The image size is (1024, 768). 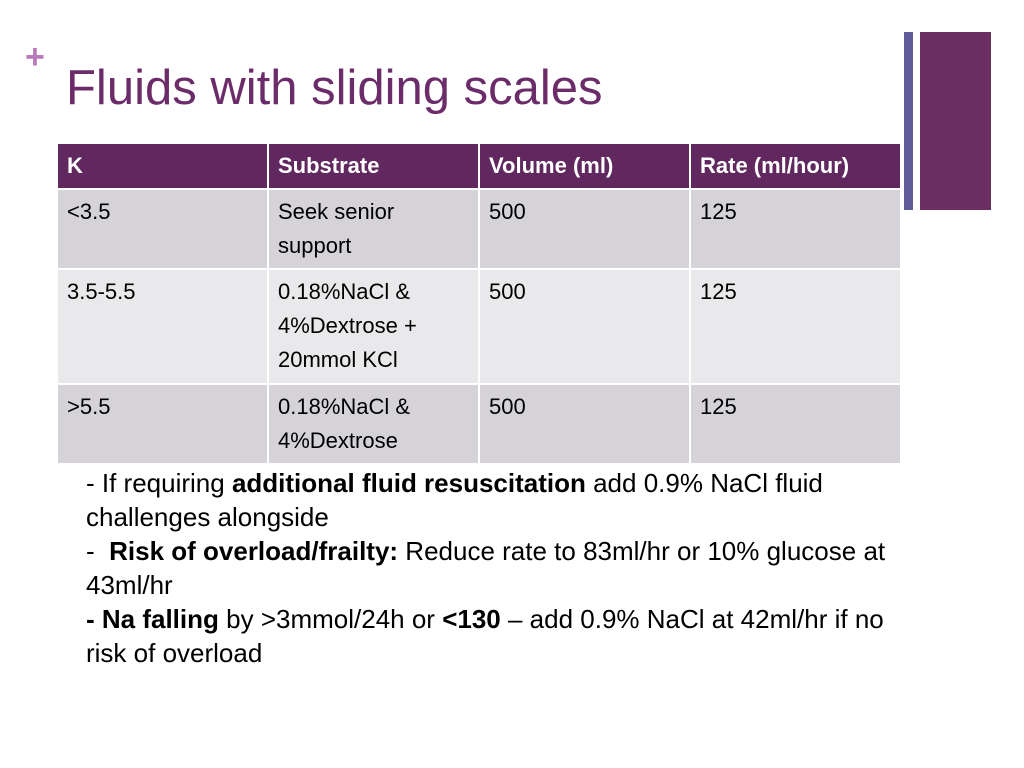 What do you see at coordinates (373, 229) in the screenshot?
I see `table-cell: Seek senior support` at bounding box center [373, 229].